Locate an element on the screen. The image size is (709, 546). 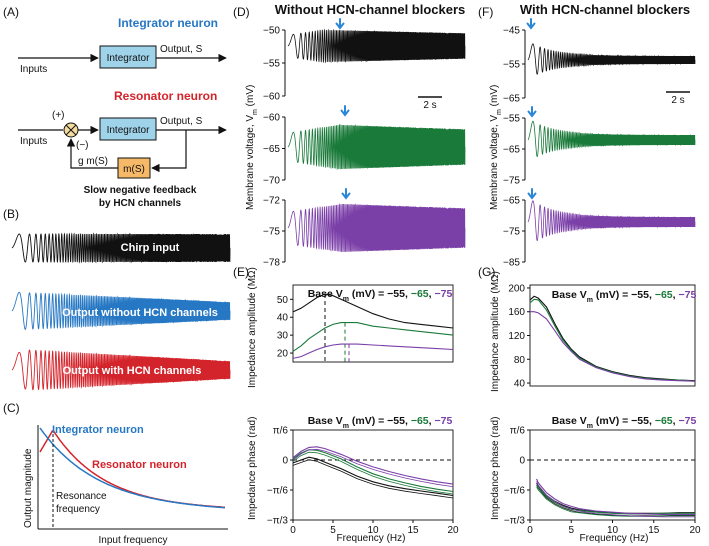
x-tick-label: 0 is located at coordinates (293, 530).